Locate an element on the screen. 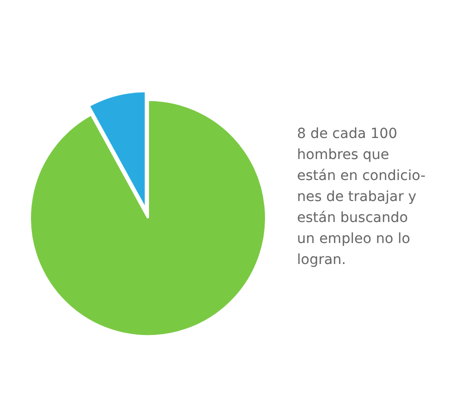 The width and height of the screenshot is (473, 420). text: 8 de cada 100 hombres que están en condicio- nes de trabajar y están buscando un empleo no lo logran. is located at coordinates (361, 197).